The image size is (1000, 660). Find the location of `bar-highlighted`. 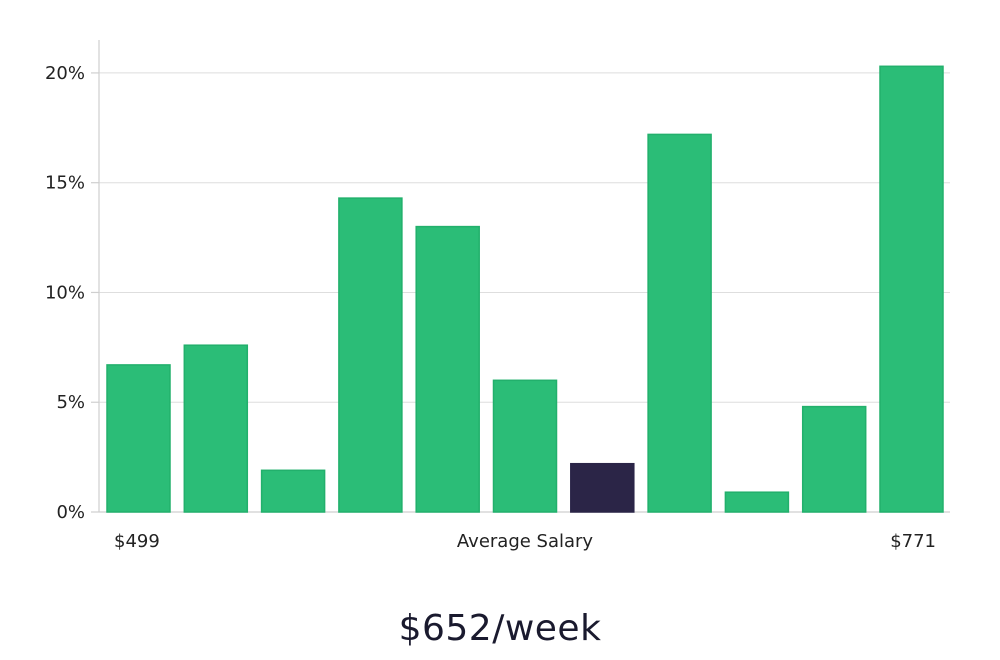

bar-highlighted is located at coordinates (602, 487).